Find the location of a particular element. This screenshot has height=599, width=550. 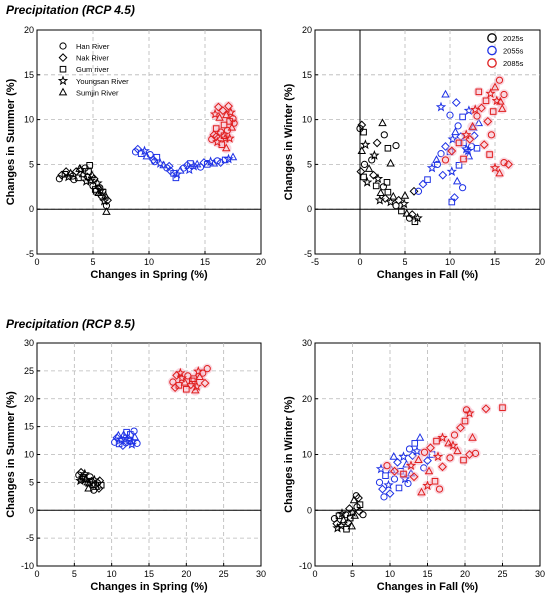

x-tick-label: 15 is located at coordinates (149, 574).